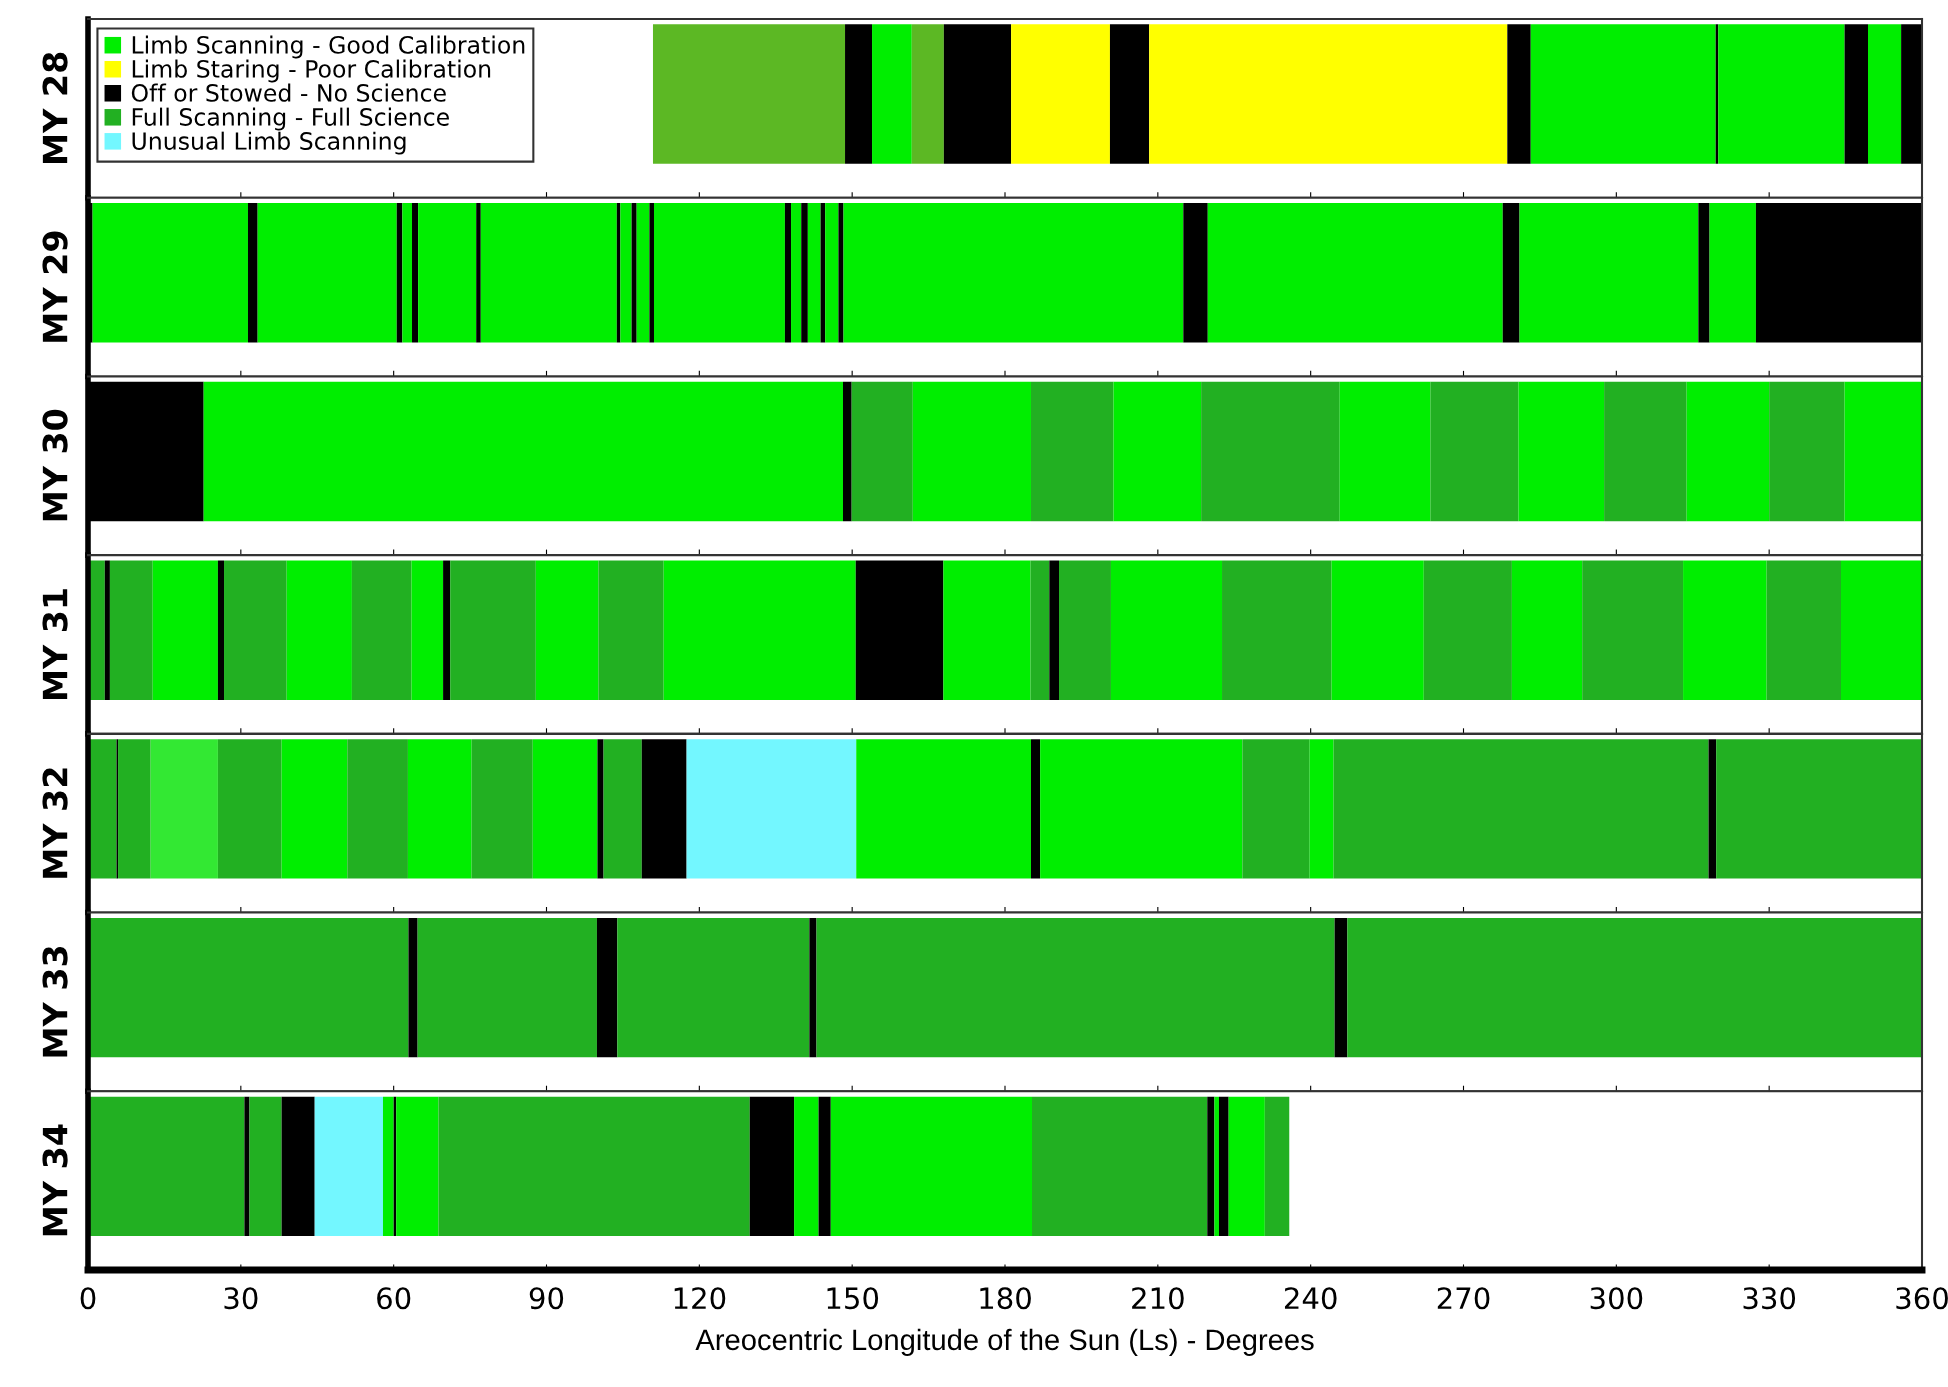  Describe the element at coordinates (1005, 1298) in the screenshot. I see `x-tick-label: 180` at that location.